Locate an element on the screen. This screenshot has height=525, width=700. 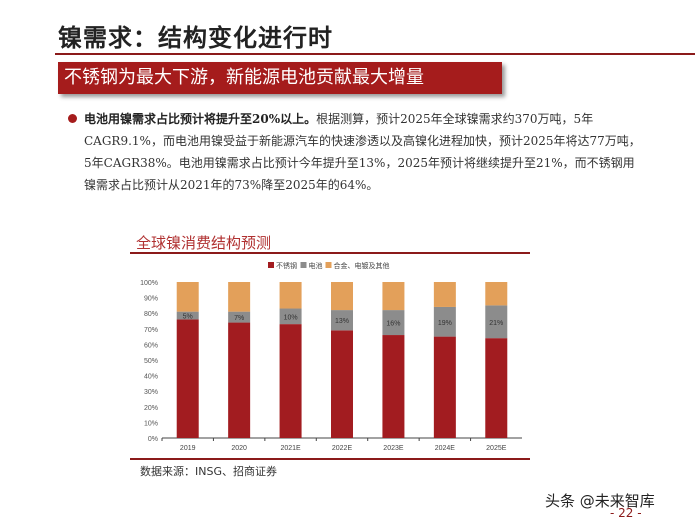
y-tick-label: 0% is located at coordinates (153, 439).